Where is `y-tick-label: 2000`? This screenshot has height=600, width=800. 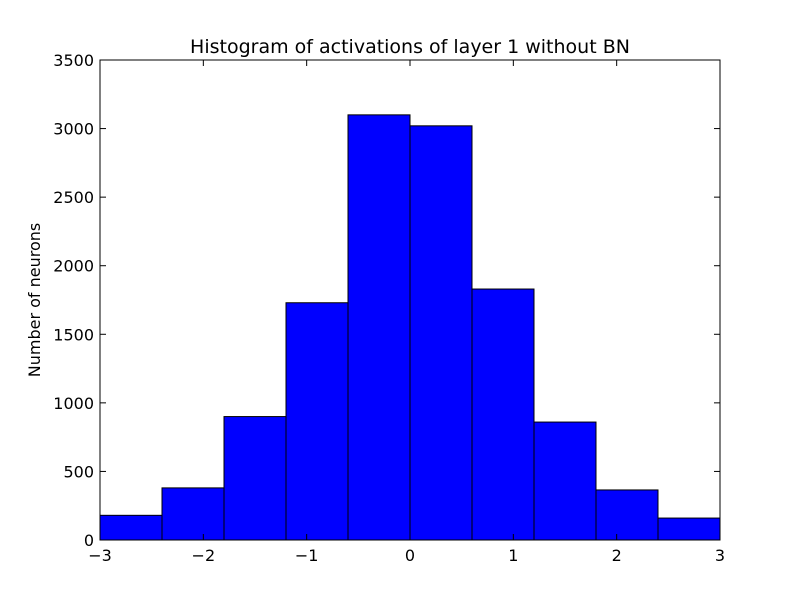 y-tick-label: 2000 is located at coordinates (73, 266).